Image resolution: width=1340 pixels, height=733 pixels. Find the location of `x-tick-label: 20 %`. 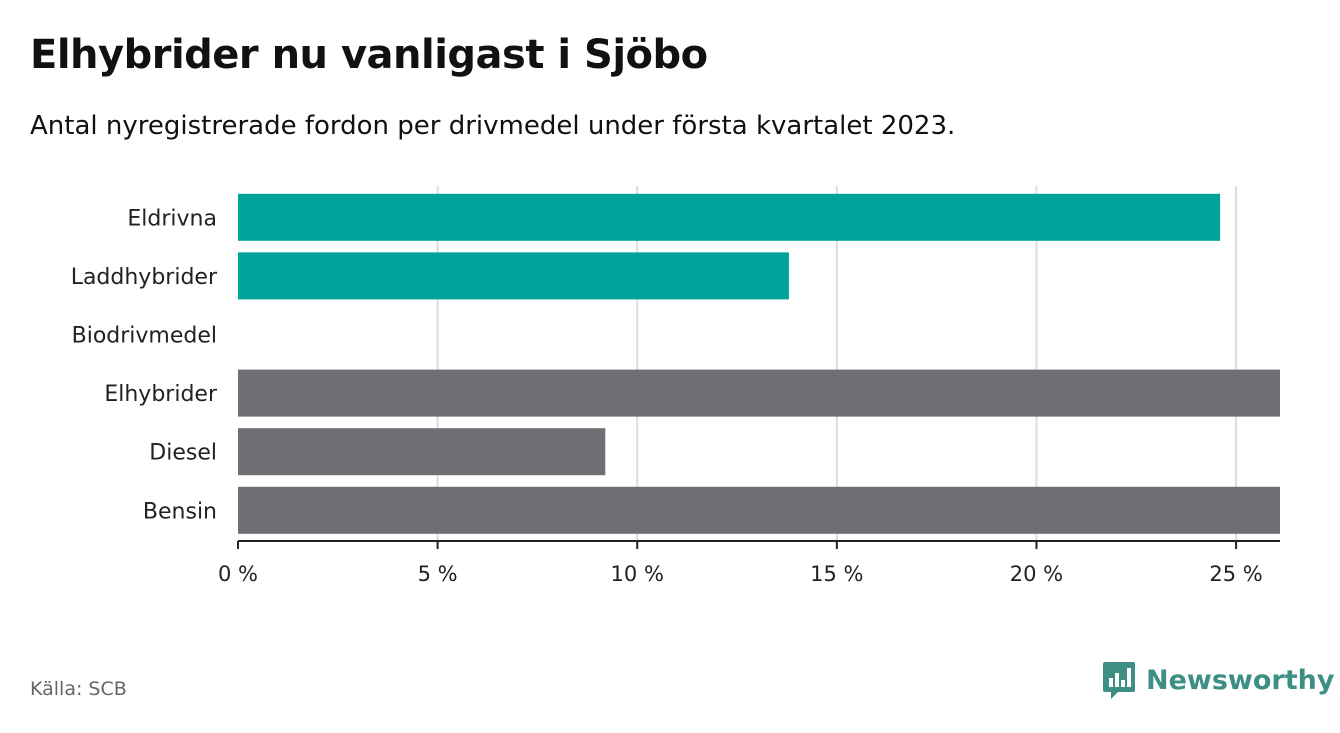

x-tick-label: 20 % is located at coordinates (1036, 574).